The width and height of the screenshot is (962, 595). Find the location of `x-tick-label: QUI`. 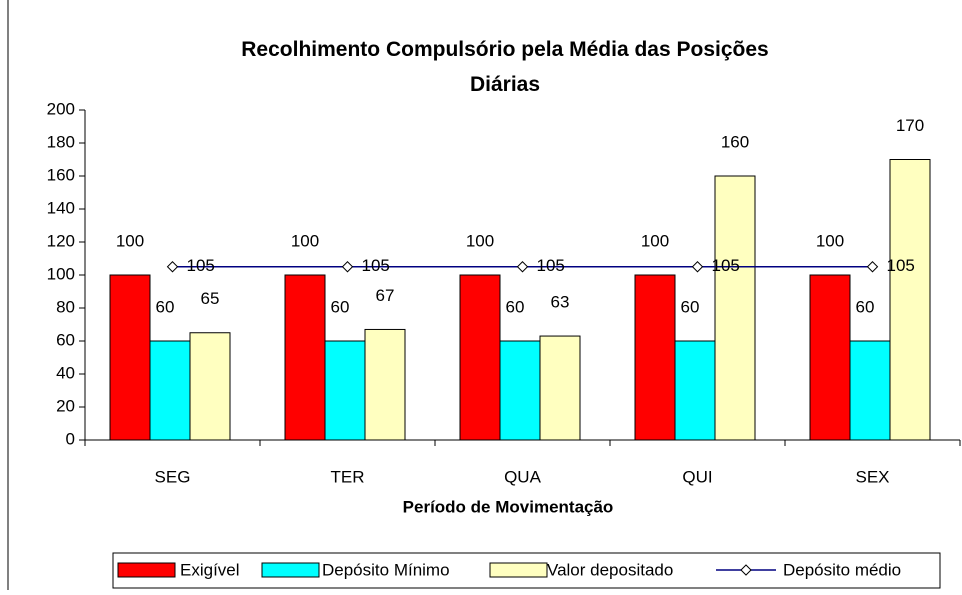

x-tick-label: QUI is located at coordinates (697, 476).